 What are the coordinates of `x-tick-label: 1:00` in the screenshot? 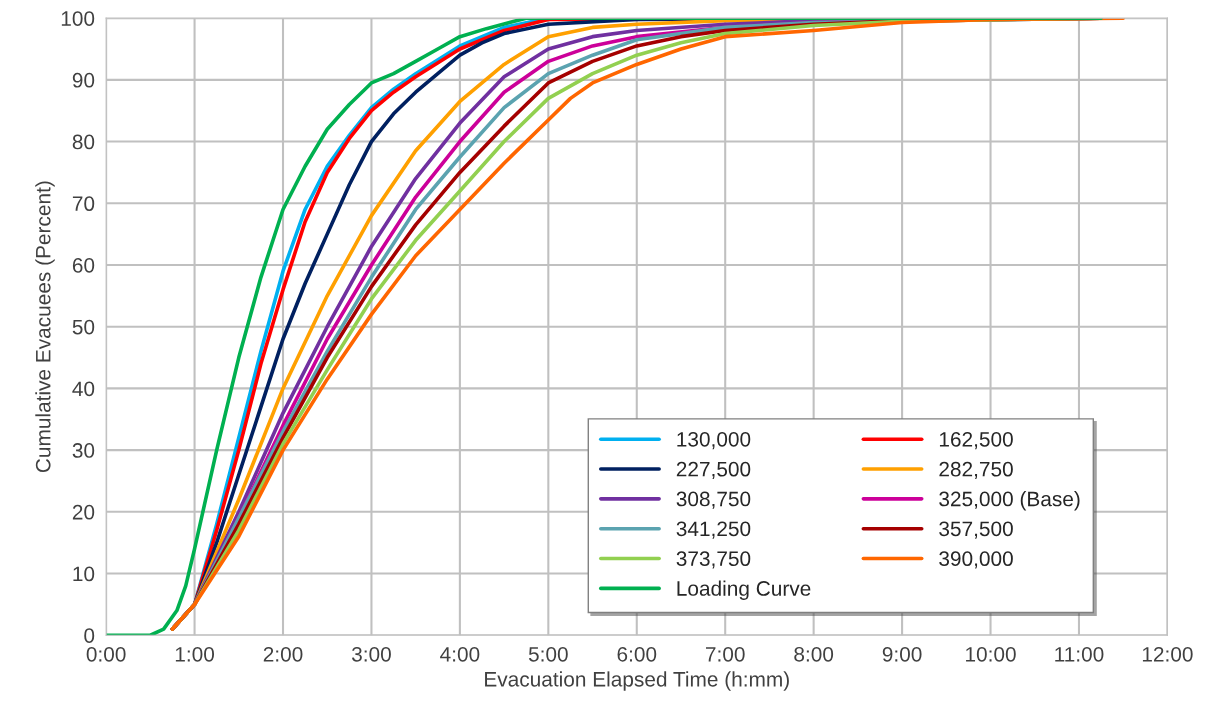 It's located at (195, 654).